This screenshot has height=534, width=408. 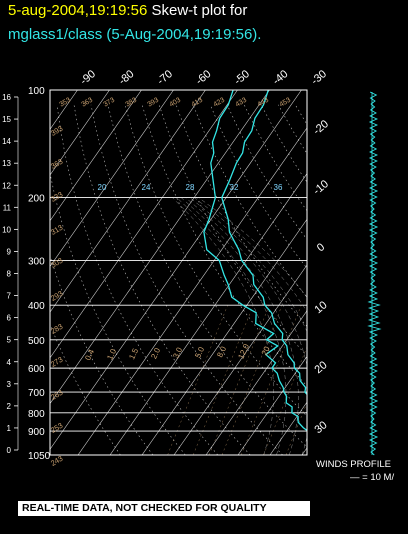 I want to click on theta-label-top: 403, so click(x=175, y=103).